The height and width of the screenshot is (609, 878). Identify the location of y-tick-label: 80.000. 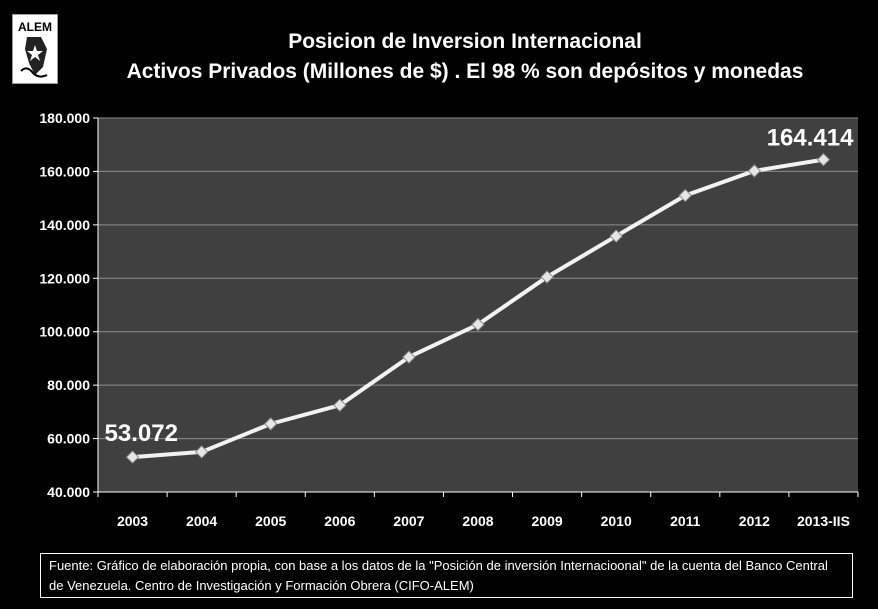
(68, 385).